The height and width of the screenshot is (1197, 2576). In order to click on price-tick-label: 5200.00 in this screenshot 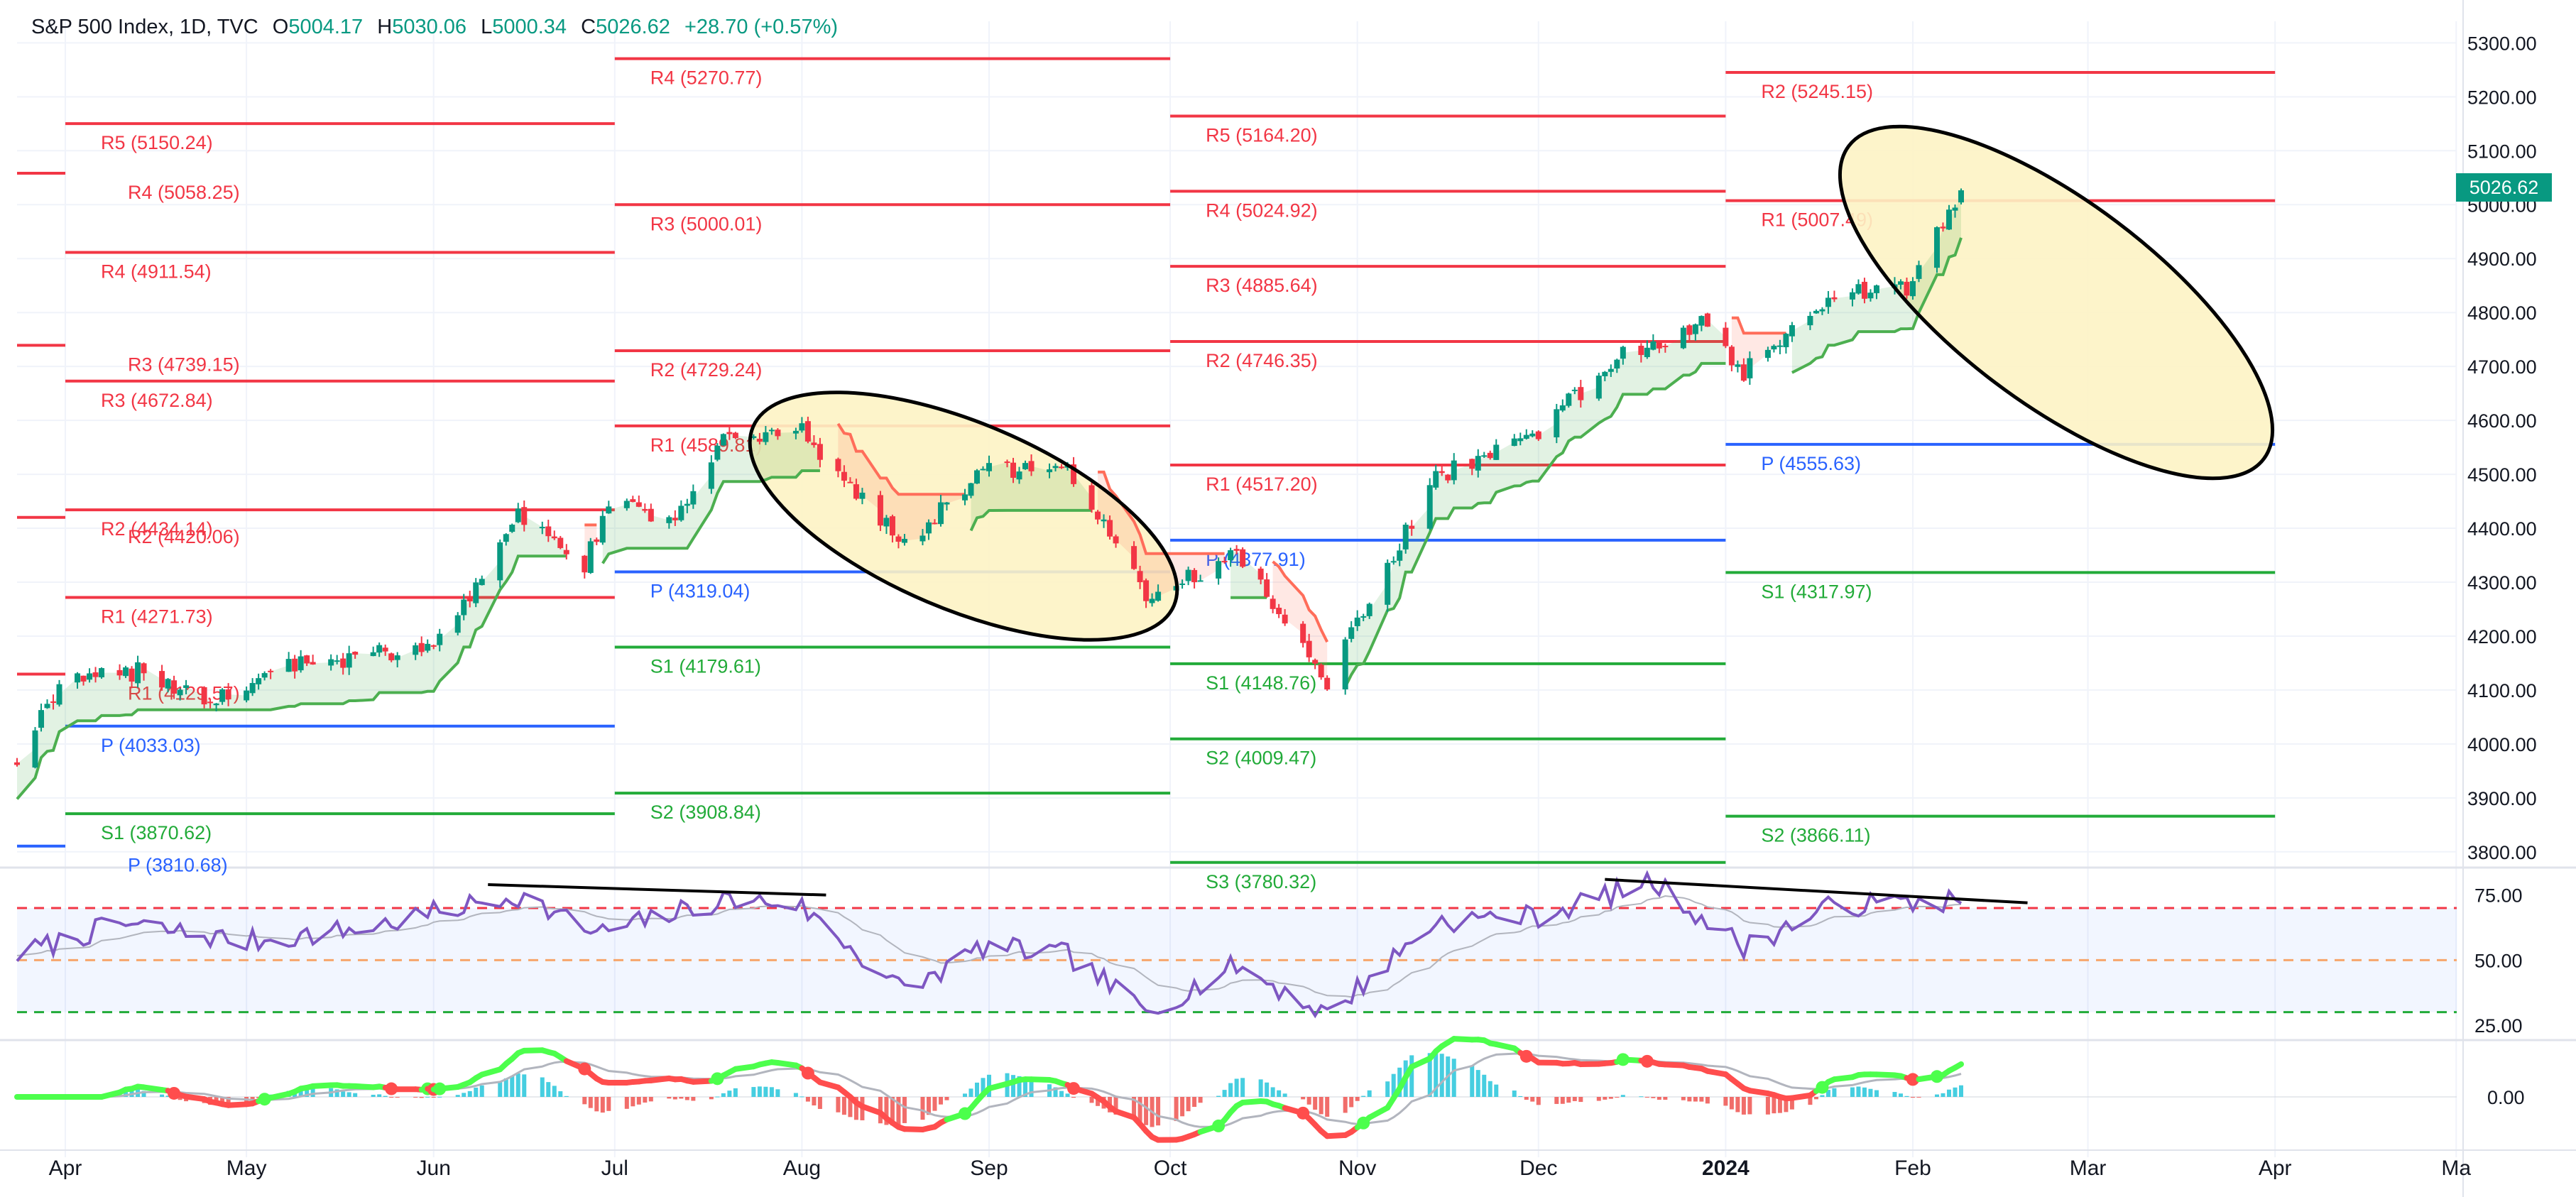, I will do `click(2502, 97)`.